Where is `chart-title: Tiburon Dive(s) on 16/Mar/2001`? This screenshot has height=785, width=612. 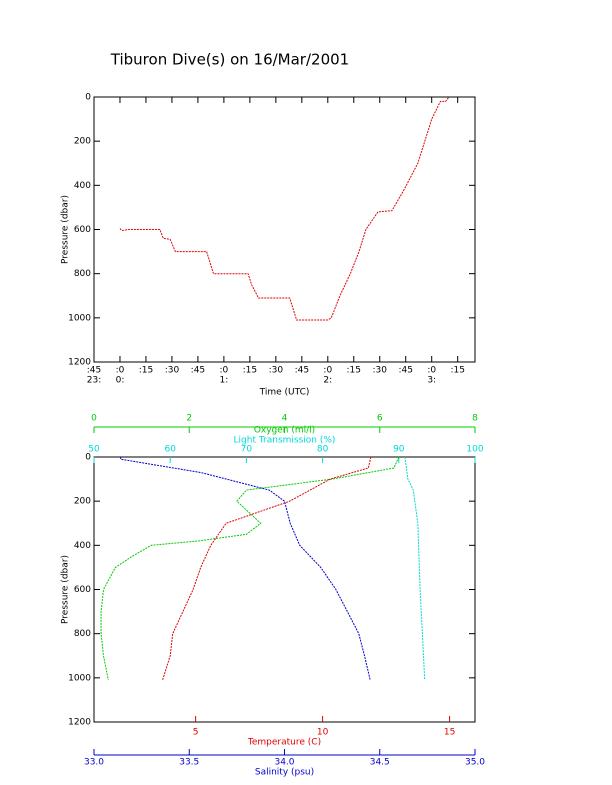
chart-title: Tiburon Dive(s) on 16/Mar/2001 is located at coordinates (229, 60).